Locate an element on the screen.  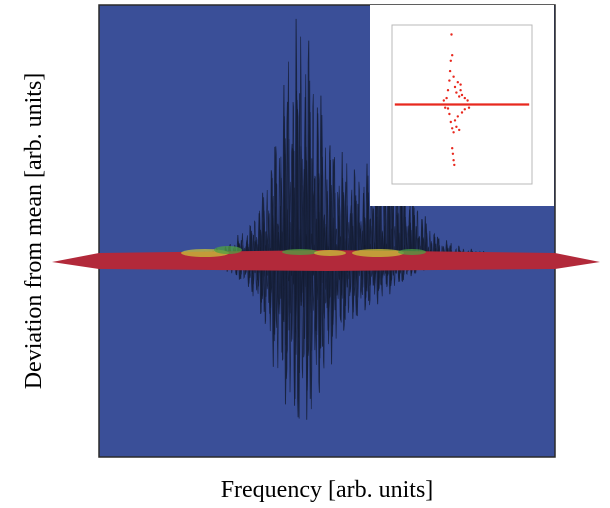
y-axis-label: Deviation from mean [arb. units] is located at coordinates (34, 231).